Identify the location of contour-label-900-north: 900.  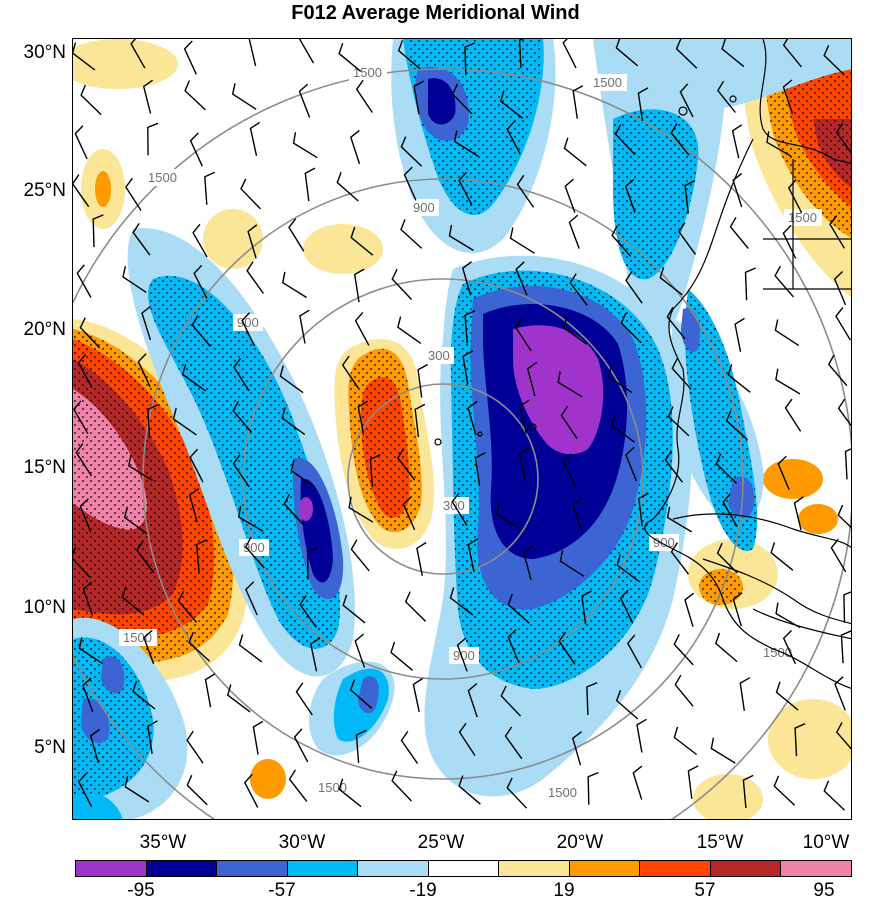
(424, 207).